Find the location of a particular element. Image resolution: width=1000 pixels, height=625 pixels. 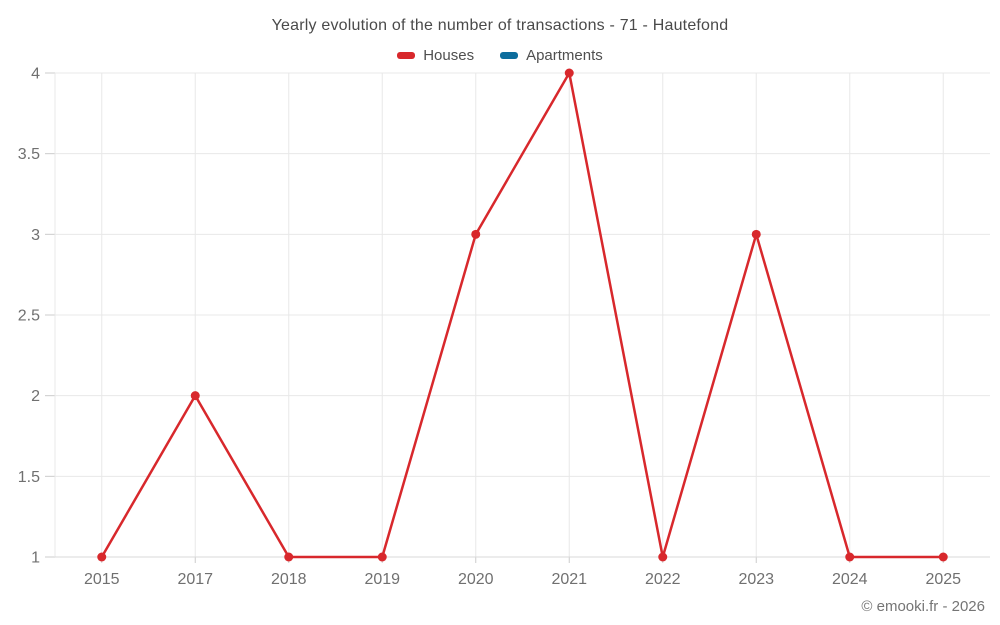

x-axis-label: 2024 is located at coordinates (850, 579).